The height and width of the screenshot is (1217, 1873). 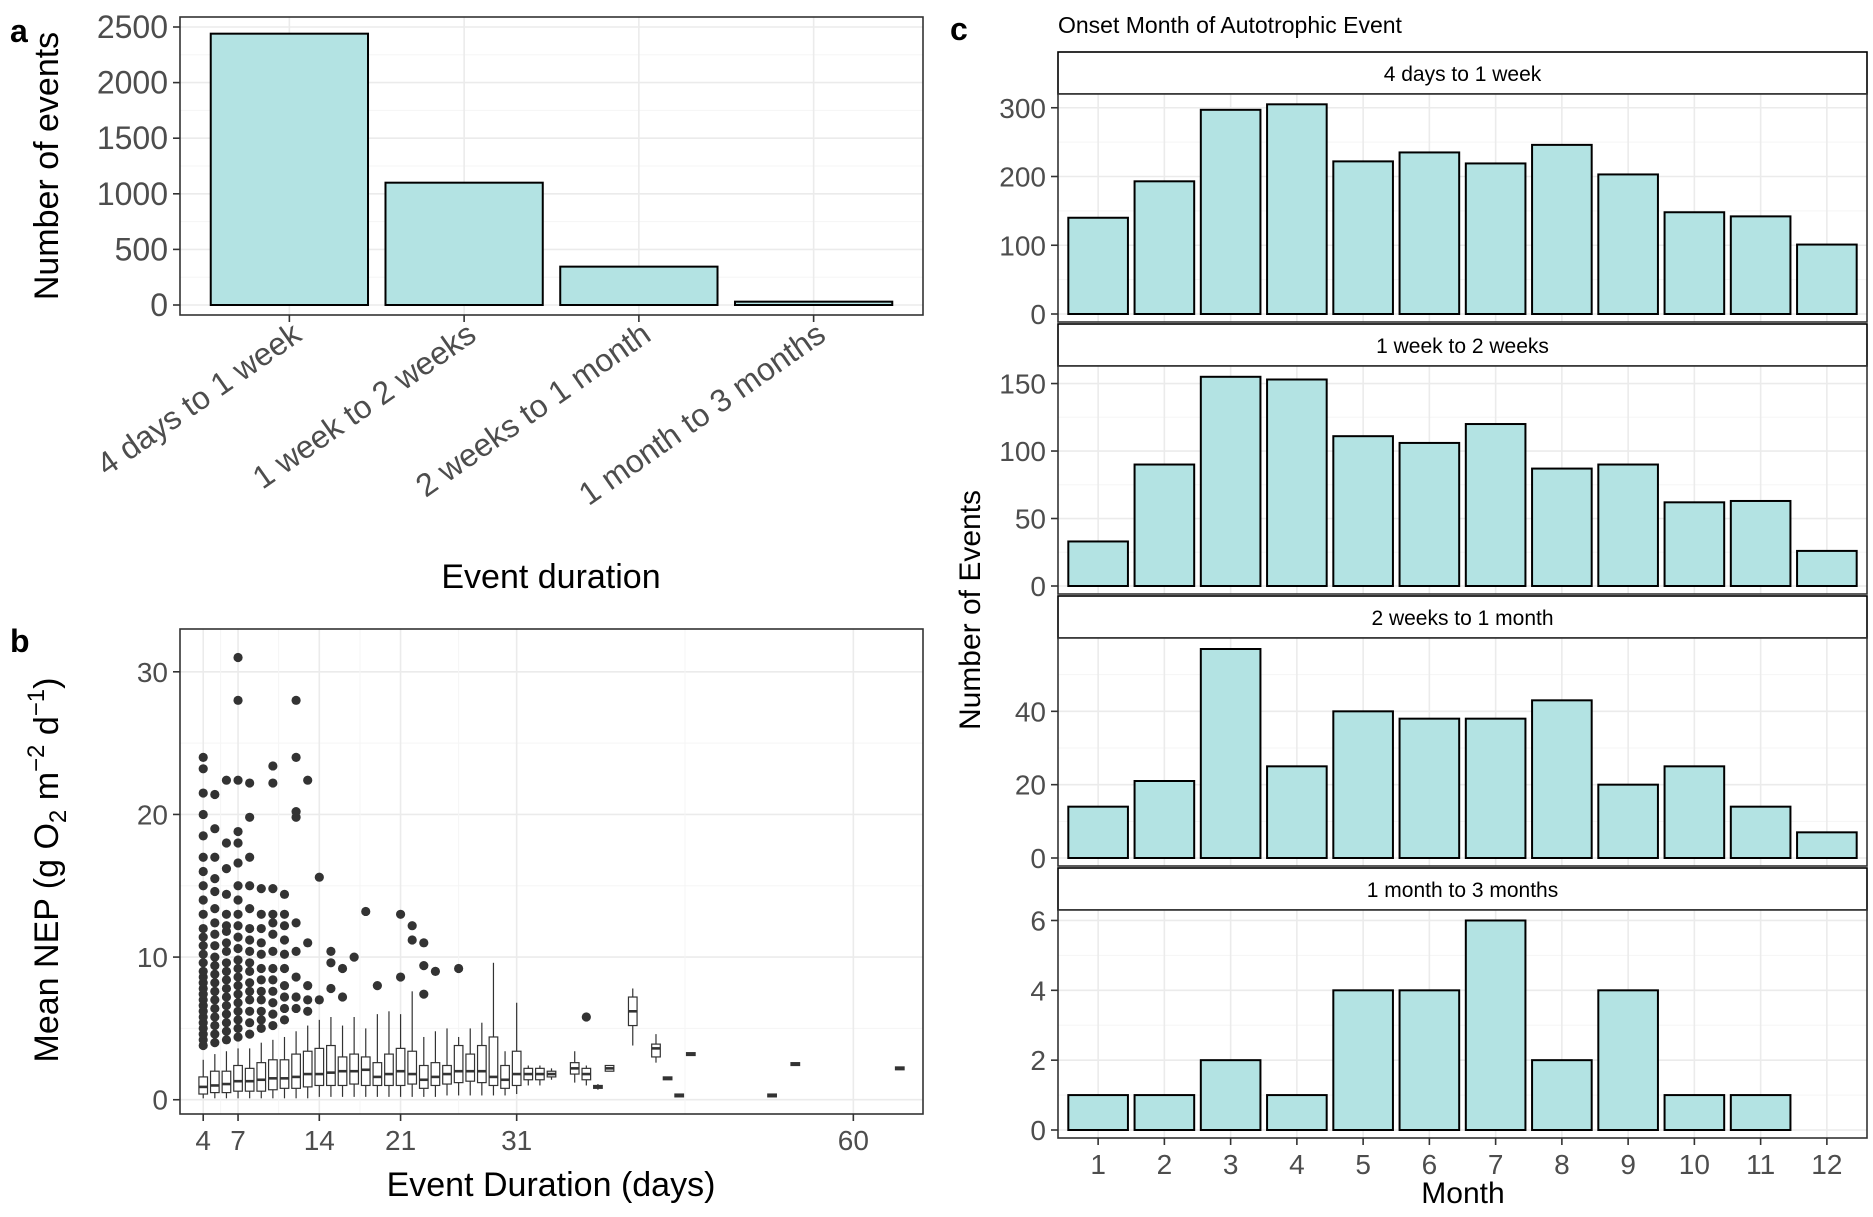 What do you see at coordinates (400, 1140) in the screenshot?
I see `panel-b-xtick-label: 21` at bounding box center [400, 1140].